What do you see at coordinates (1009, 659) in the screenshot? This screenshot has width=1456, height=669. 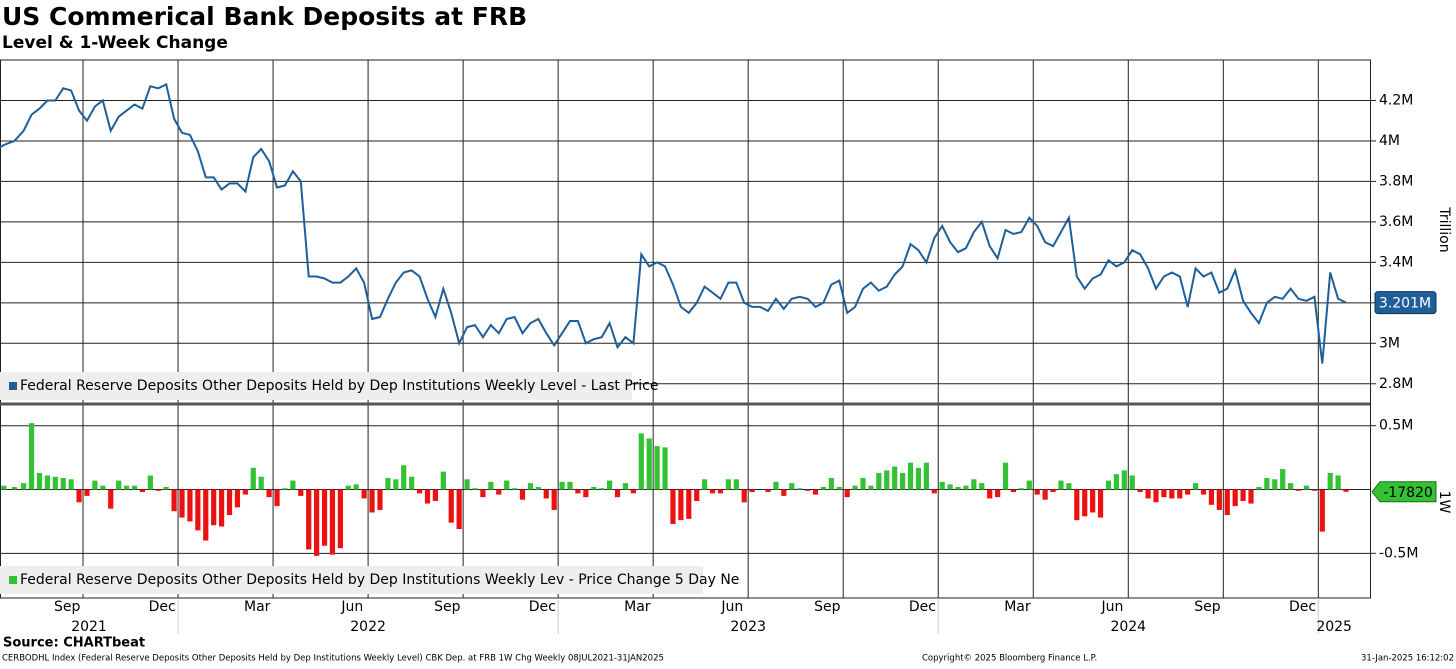 I see `copyright: Copyright© 2025 Bloomberg Finance L.P.` at bounding box center [1009, 659].